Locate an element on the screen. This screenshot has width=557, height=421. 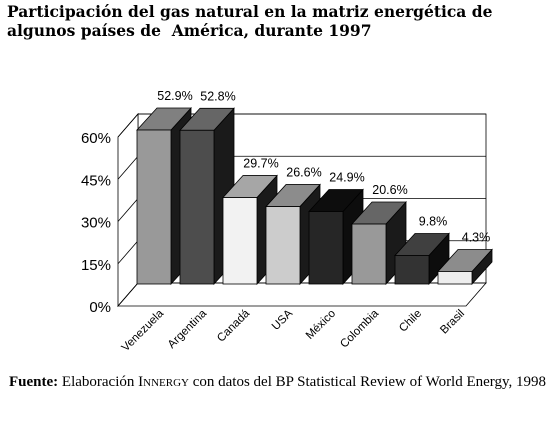
data-label: 52.8% is located at coordinates (217, 96).